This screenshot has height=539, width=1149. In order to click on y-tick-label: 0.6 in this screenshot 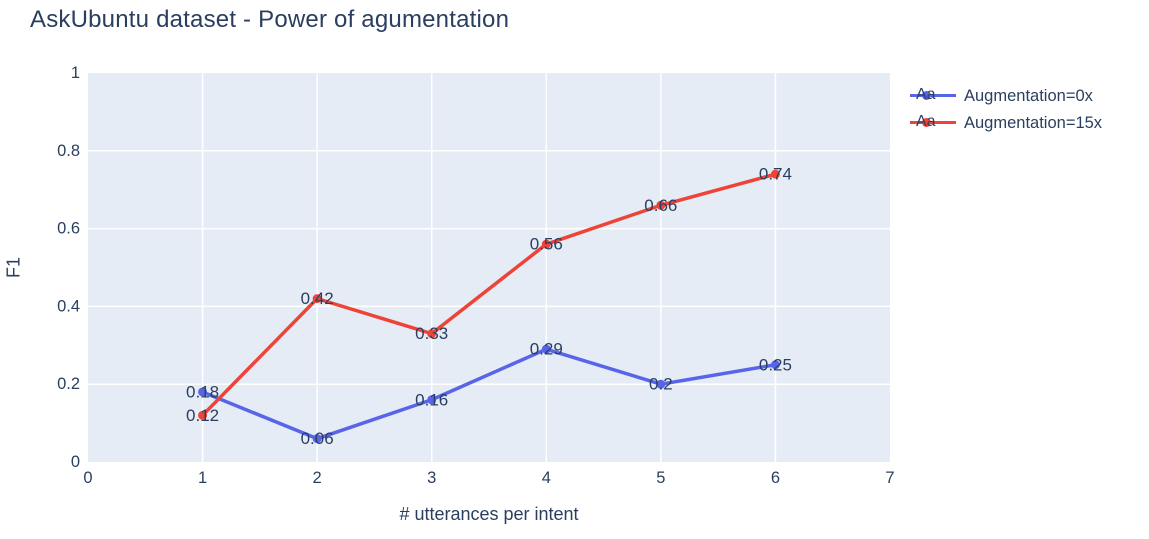, I will do `click(68, 229)`.